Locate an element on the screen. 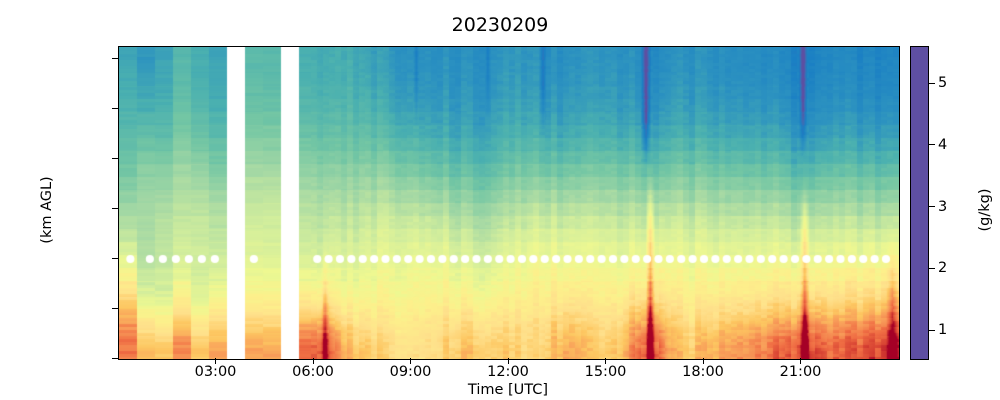  y-axis-label: (km AGL) is located at coordinates (47, 210).